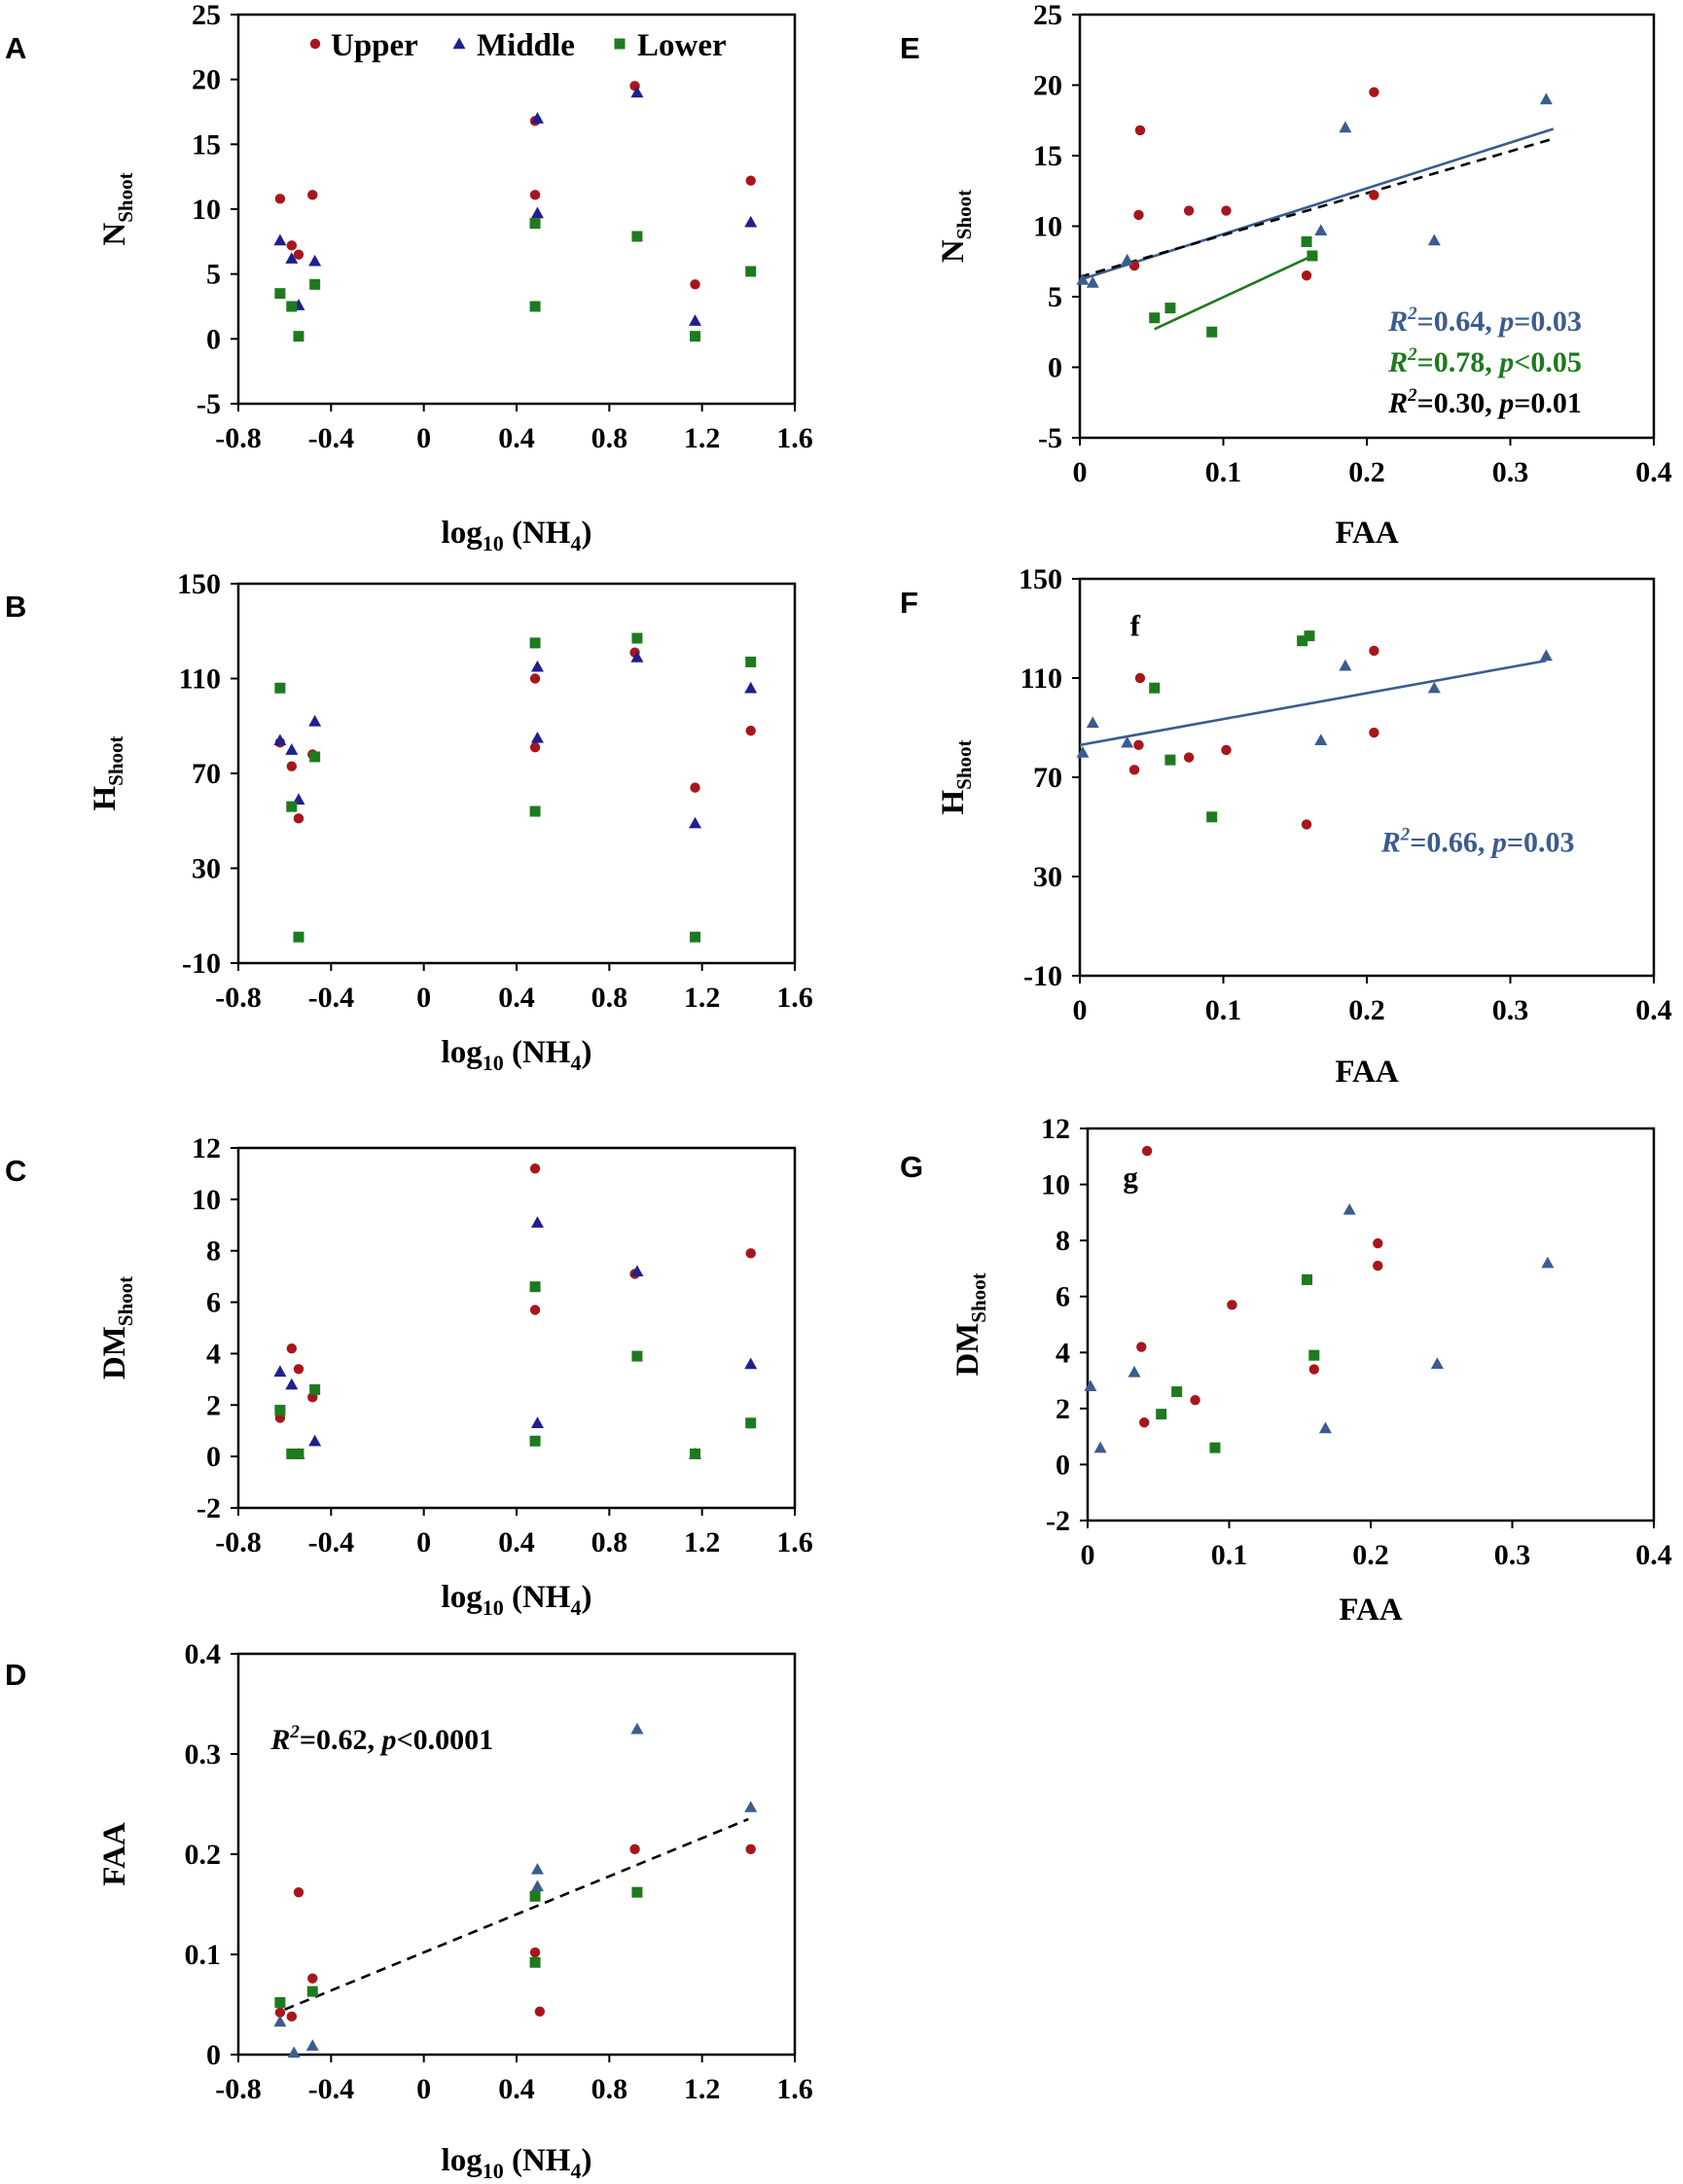 The image size is (1683, 2184). What do you see at coordinates (1048, 227) in the screenshot?
I see `y-tick-label: 10` at bounding box center [1048, 227].